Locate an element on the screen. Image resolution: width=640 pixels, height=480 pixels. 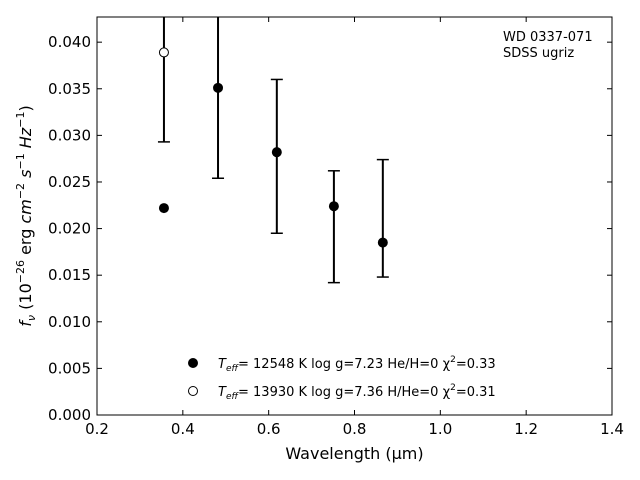
x-tick-label: 0.6 is located at coordinates (269, 429).